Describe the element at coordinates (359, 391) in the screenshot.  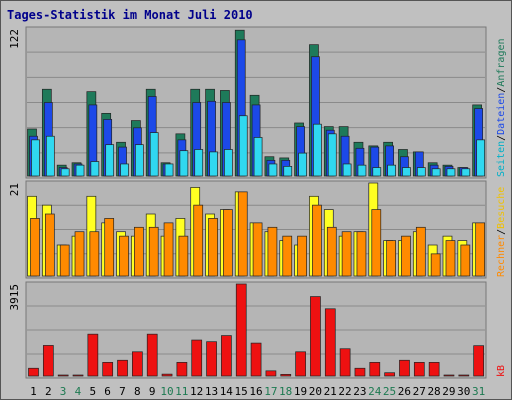
I see `x-tick-label: 23` at that location.